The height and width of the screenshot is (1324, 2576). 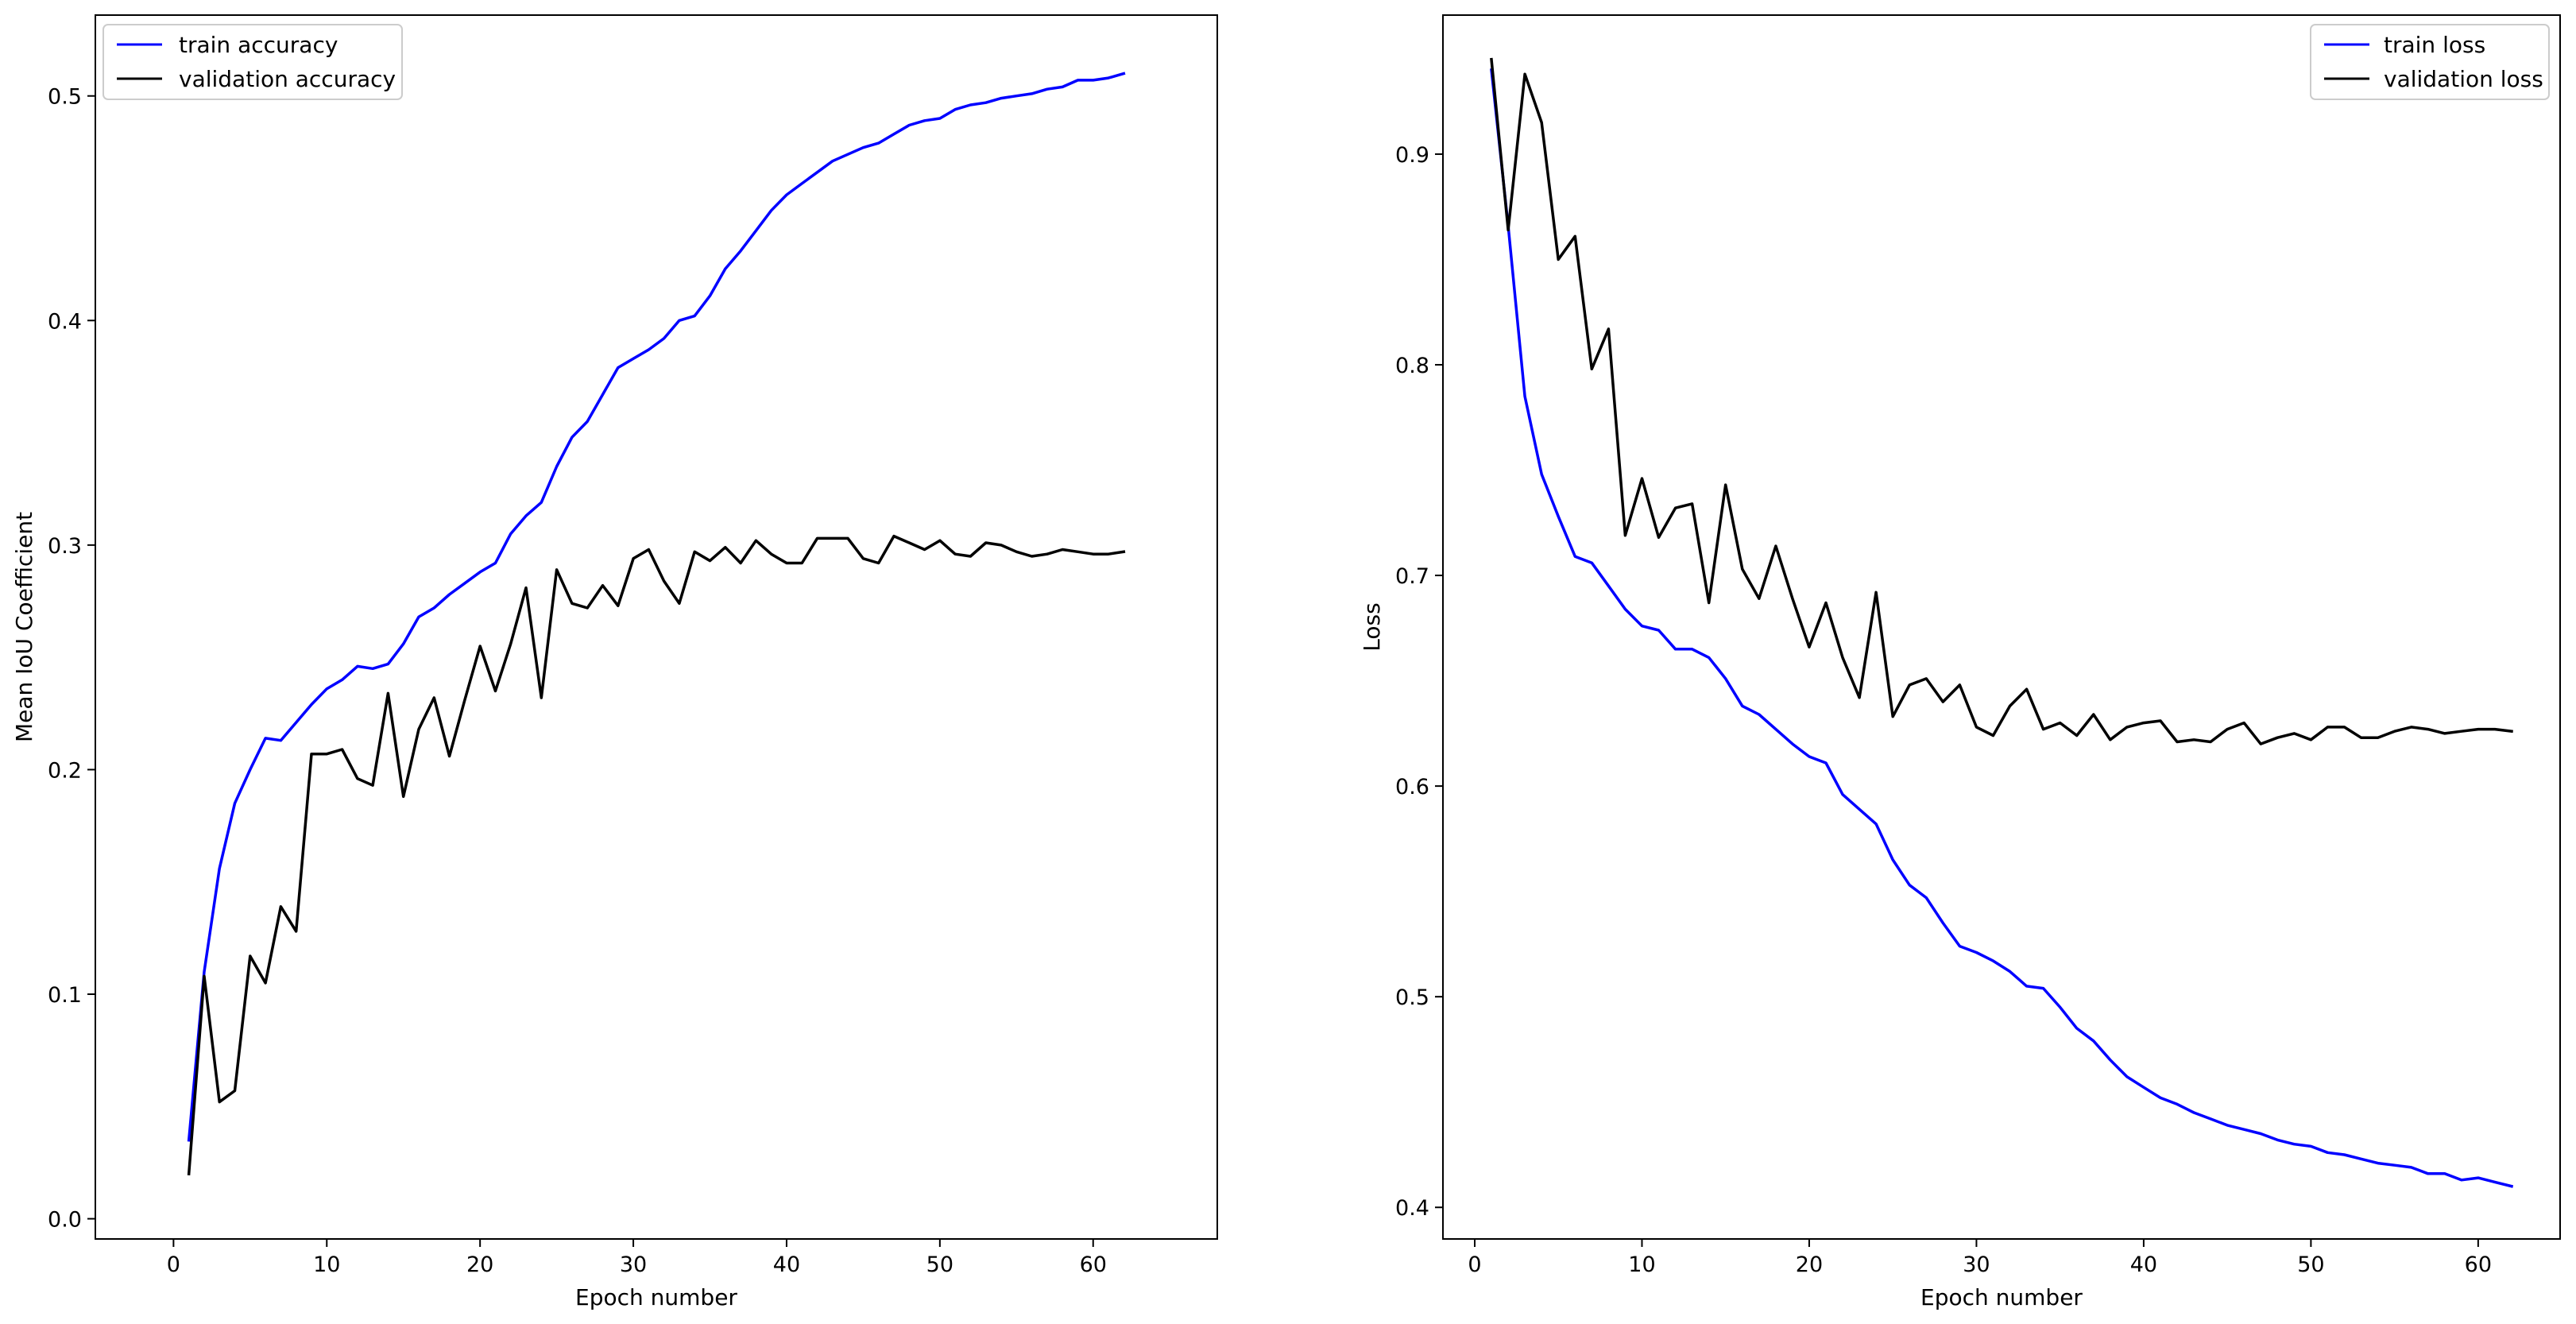 I want to click on accuracy-legend-box, so click(x=253, y=62).